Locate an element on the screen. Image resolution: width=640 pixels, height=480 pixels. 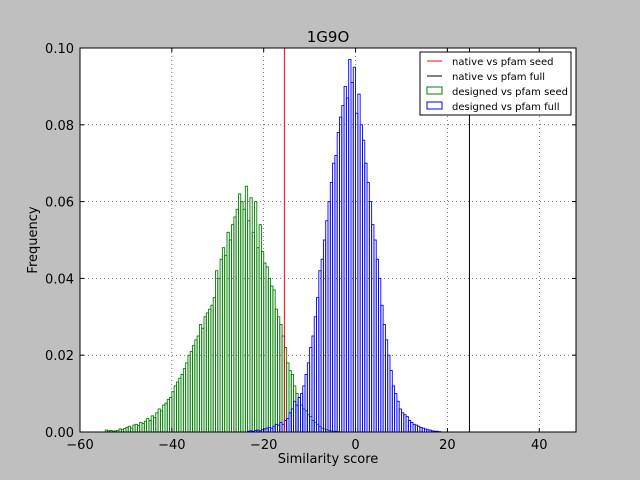
legend-swatch-designed-full is located at coordinates (434, 105).